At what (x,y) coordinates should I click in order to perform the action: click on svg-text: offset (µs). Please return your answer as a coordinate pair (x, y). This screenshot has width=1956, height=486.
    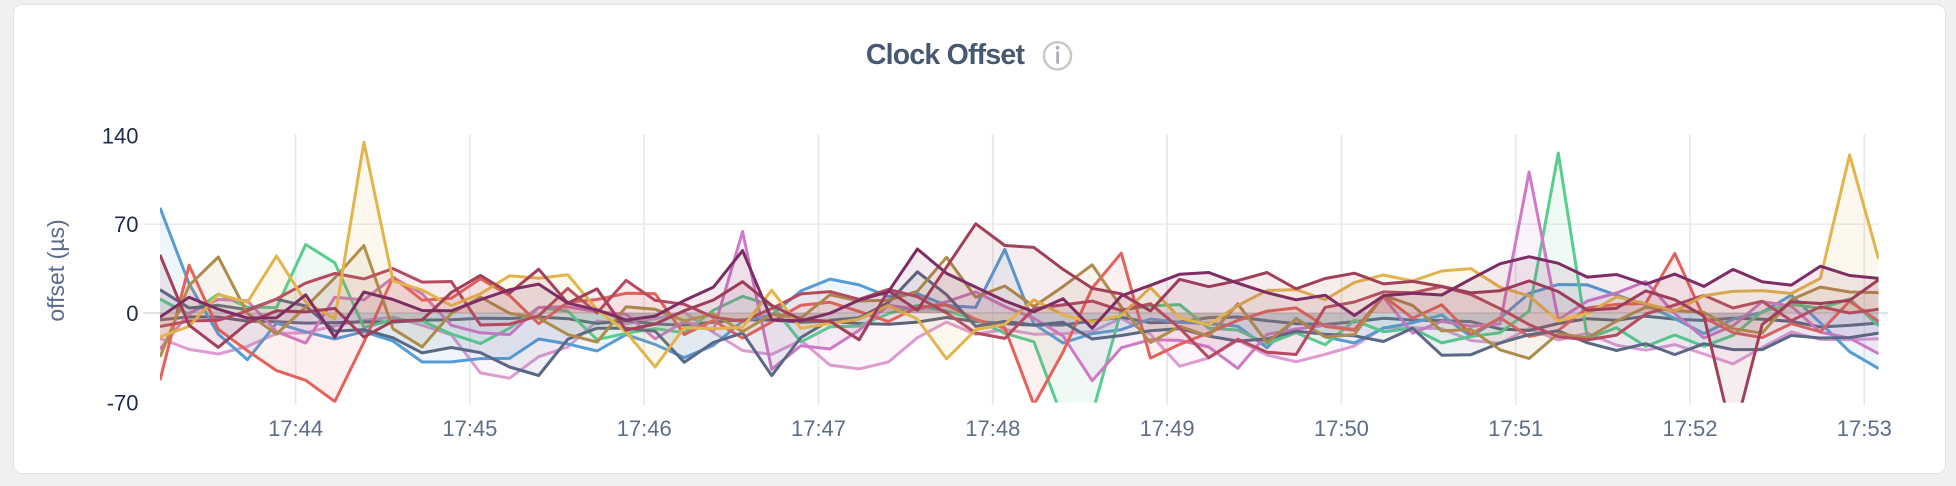
    Looking at the image, I should click on (56, 270).